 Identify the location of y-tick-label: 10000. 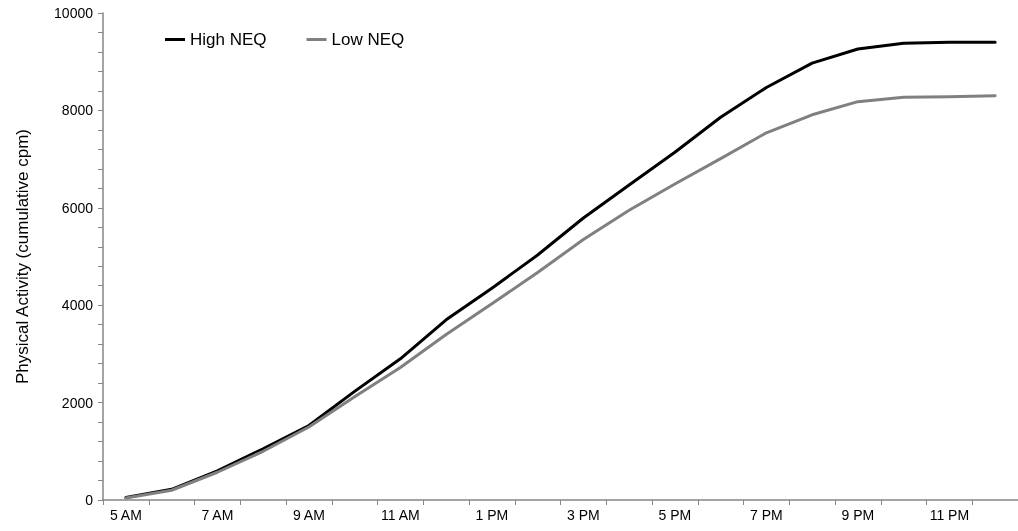
(74, 13).